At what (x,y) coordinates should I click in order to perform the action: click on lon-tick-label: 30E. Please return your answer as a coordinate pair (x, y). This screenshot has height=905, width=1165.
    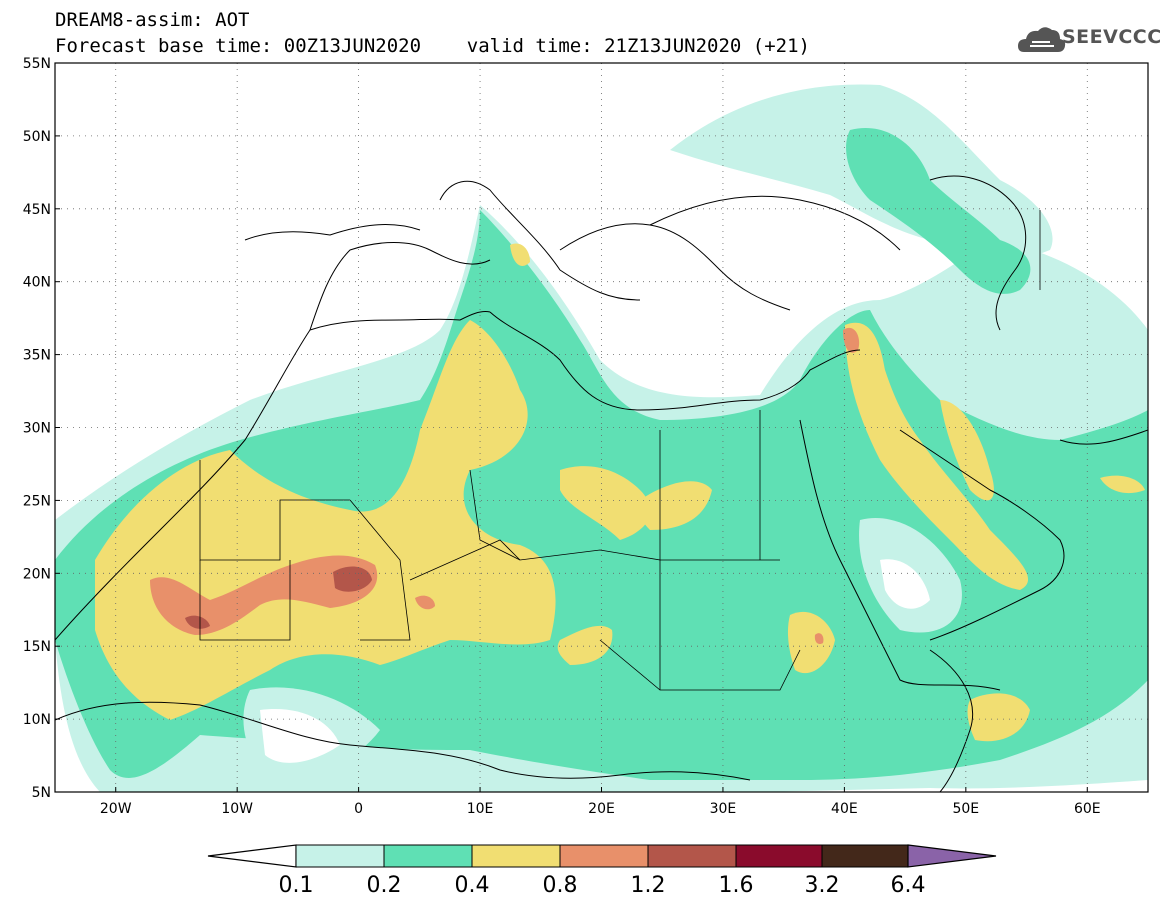
    Looking at the image, I should click on (723, 809).